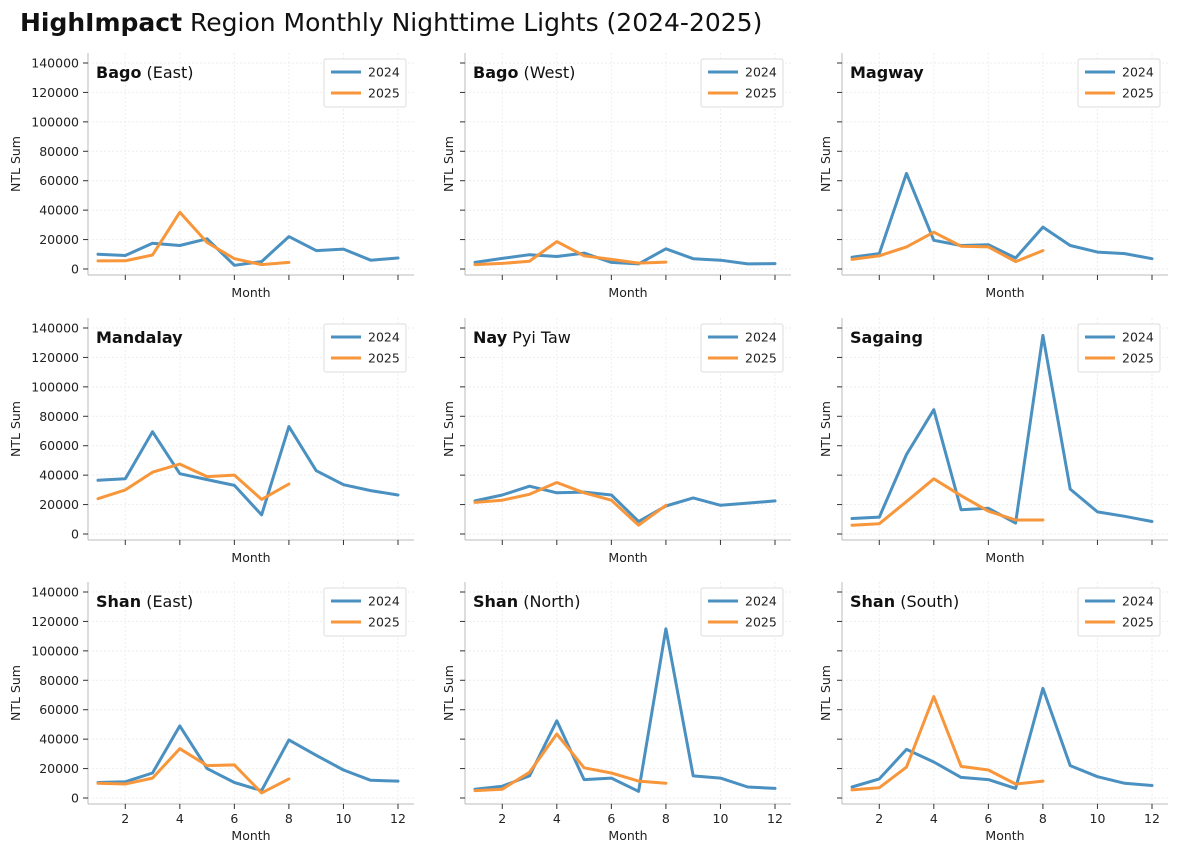  Describe the element at coordinates (546, 72) in the screenshot. I see `panel-title-rest: (West)` at that location.